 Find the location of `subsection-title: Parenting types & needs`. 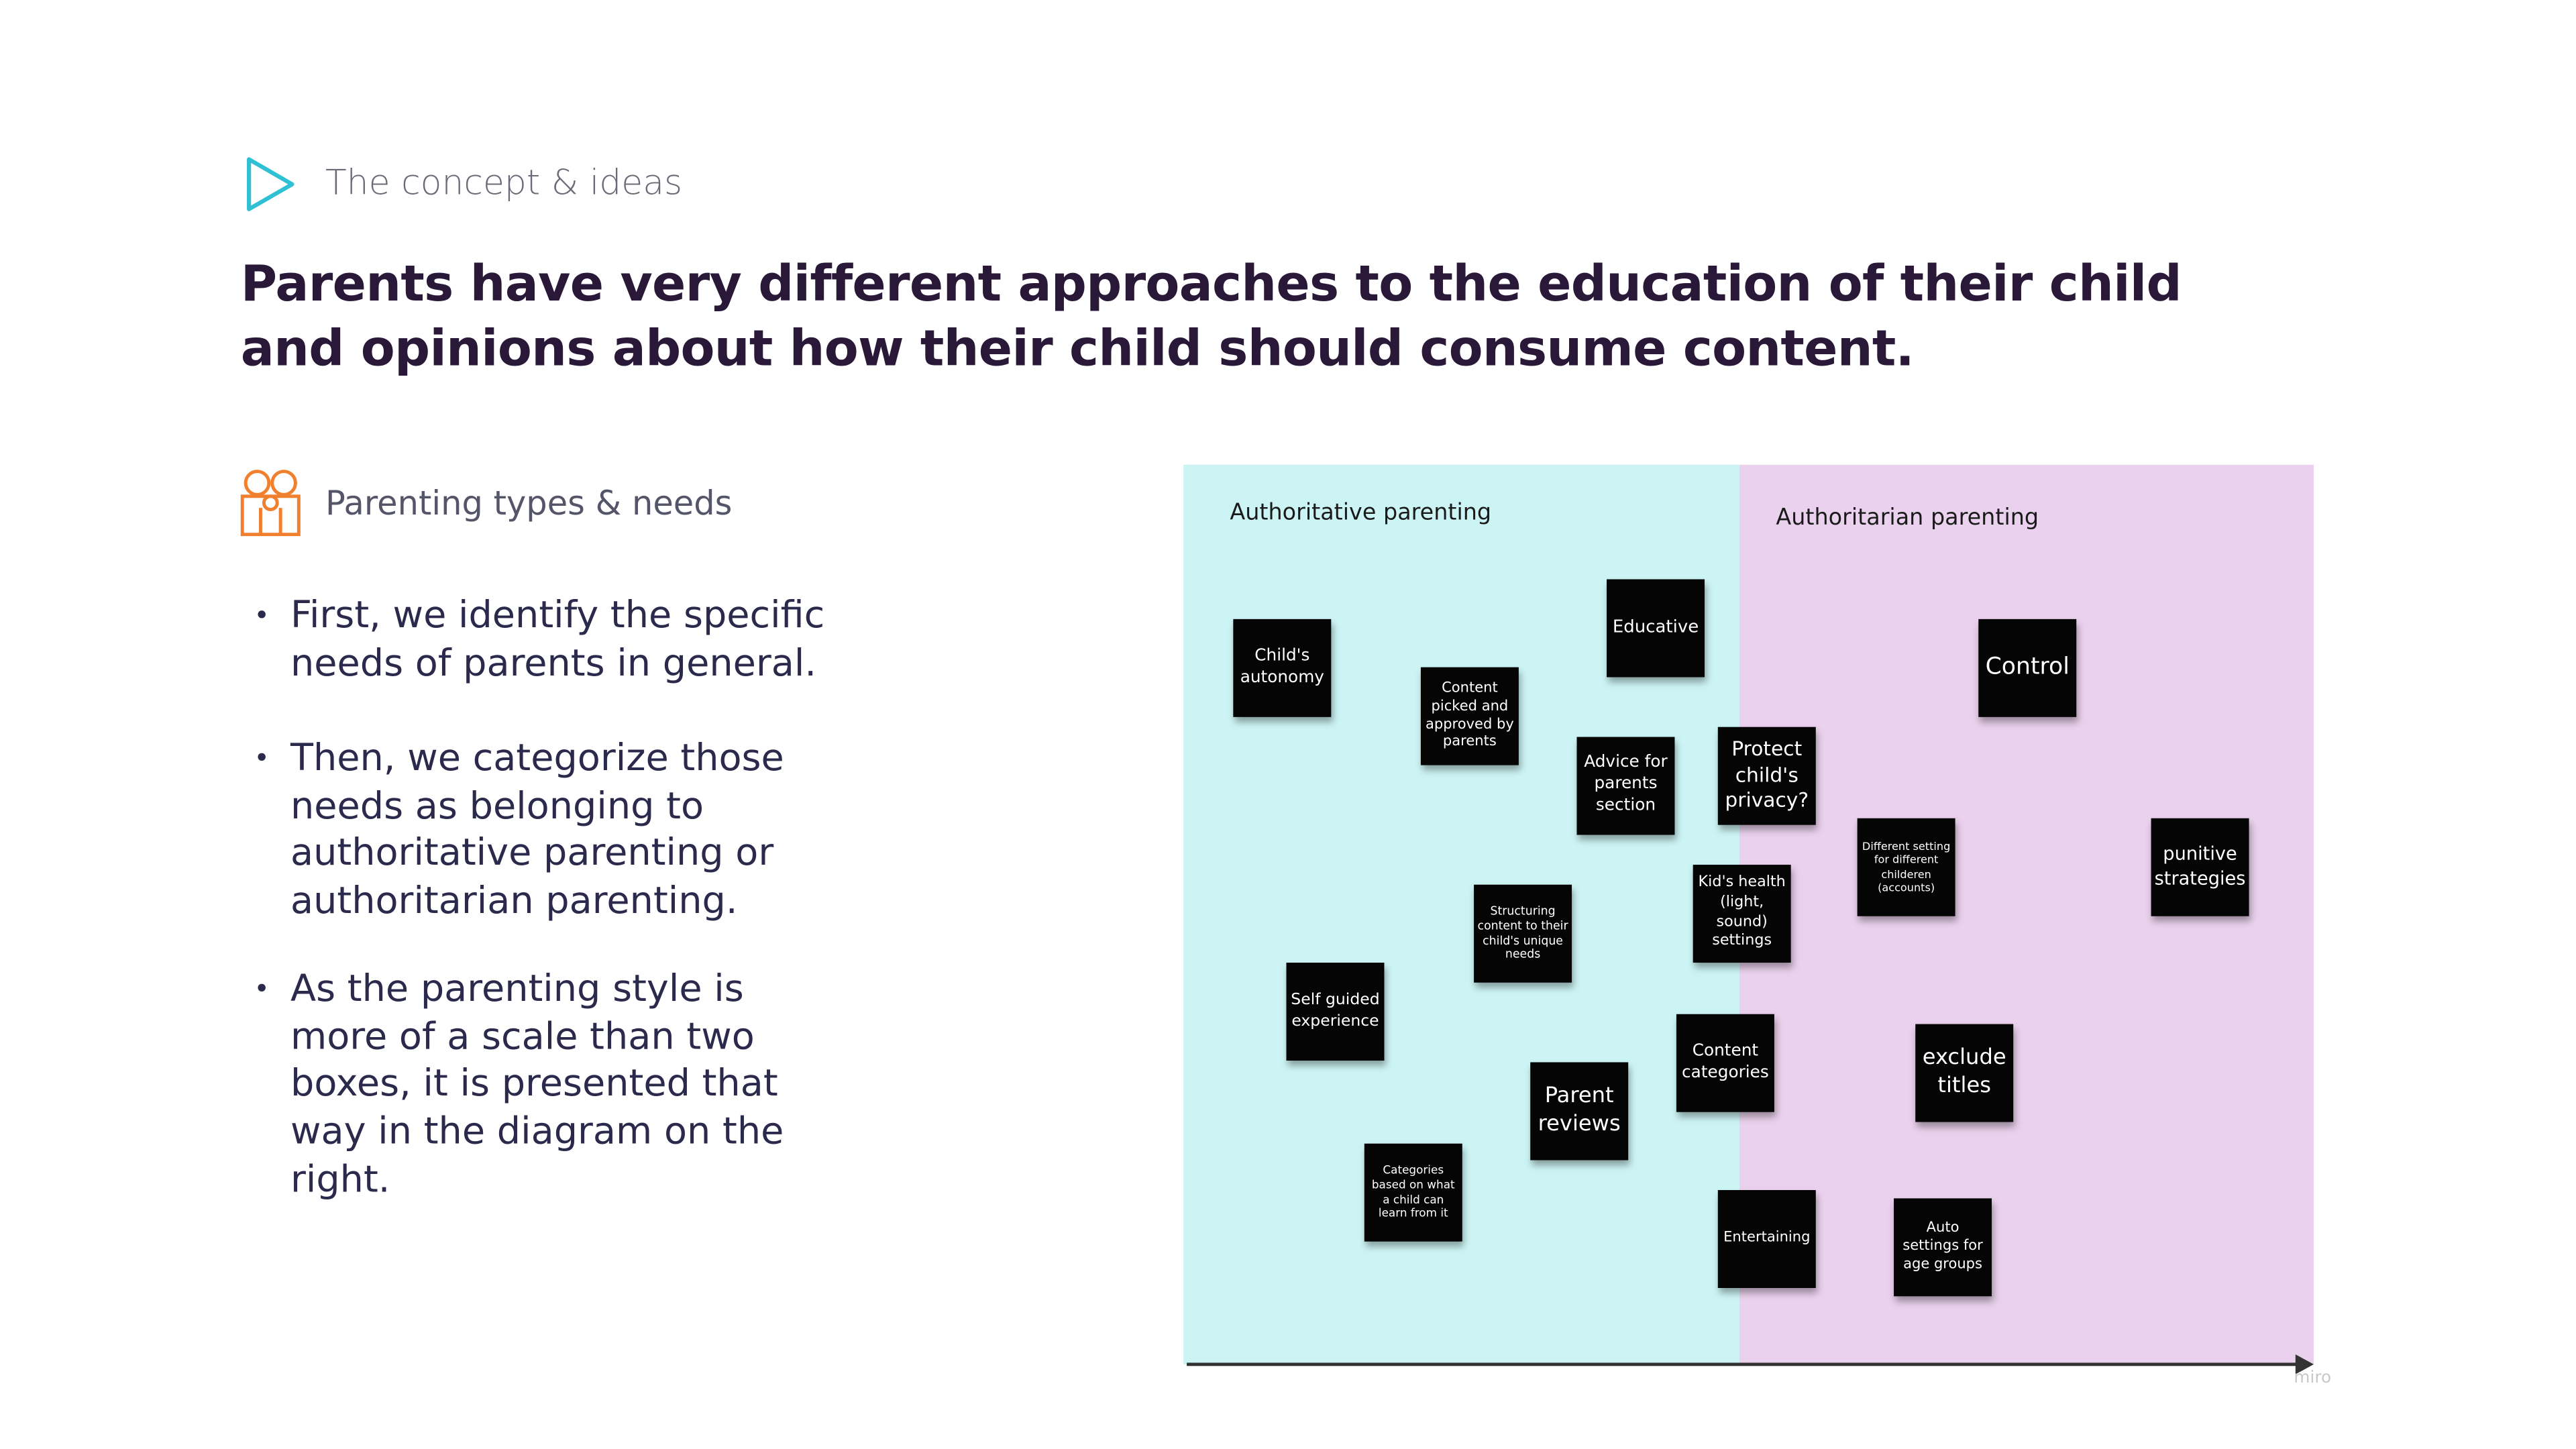

subsection-title: Parenting types & needs is located at coordinates (529, 502).